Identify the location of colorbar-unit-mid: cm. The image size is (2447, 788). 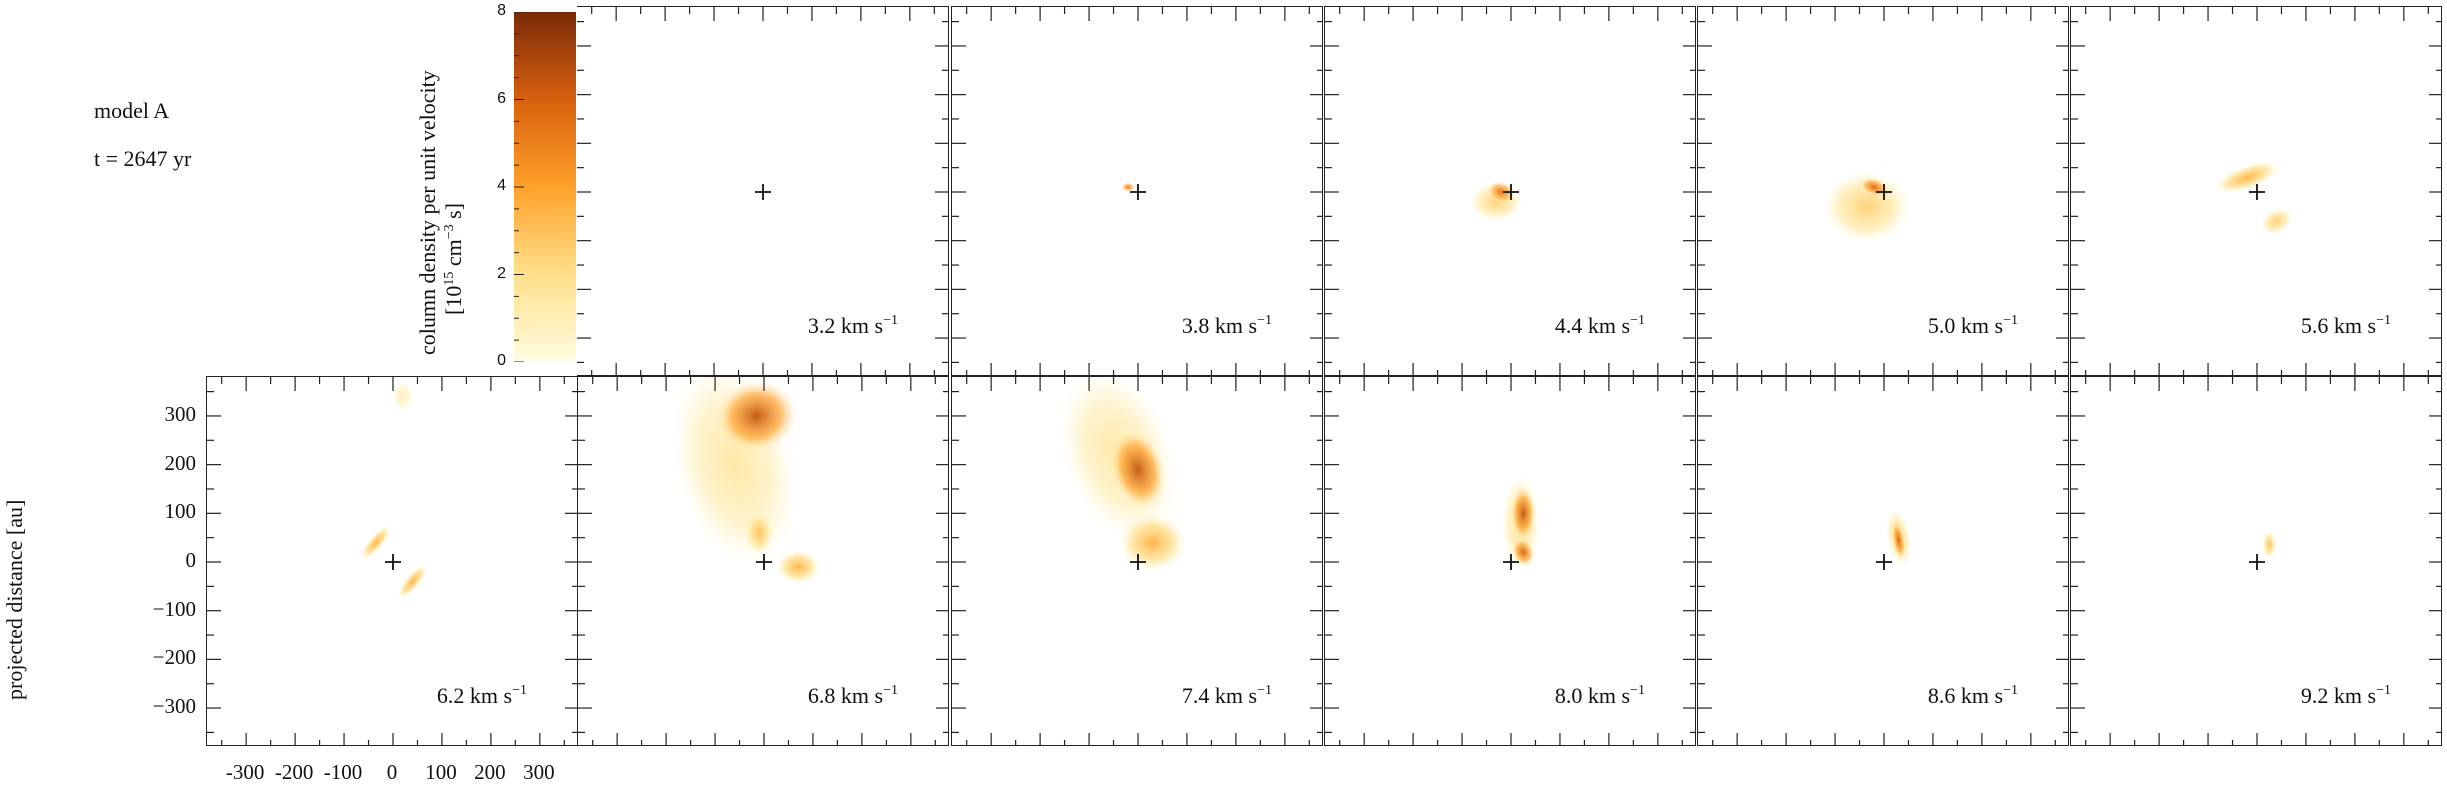
(453, 255).